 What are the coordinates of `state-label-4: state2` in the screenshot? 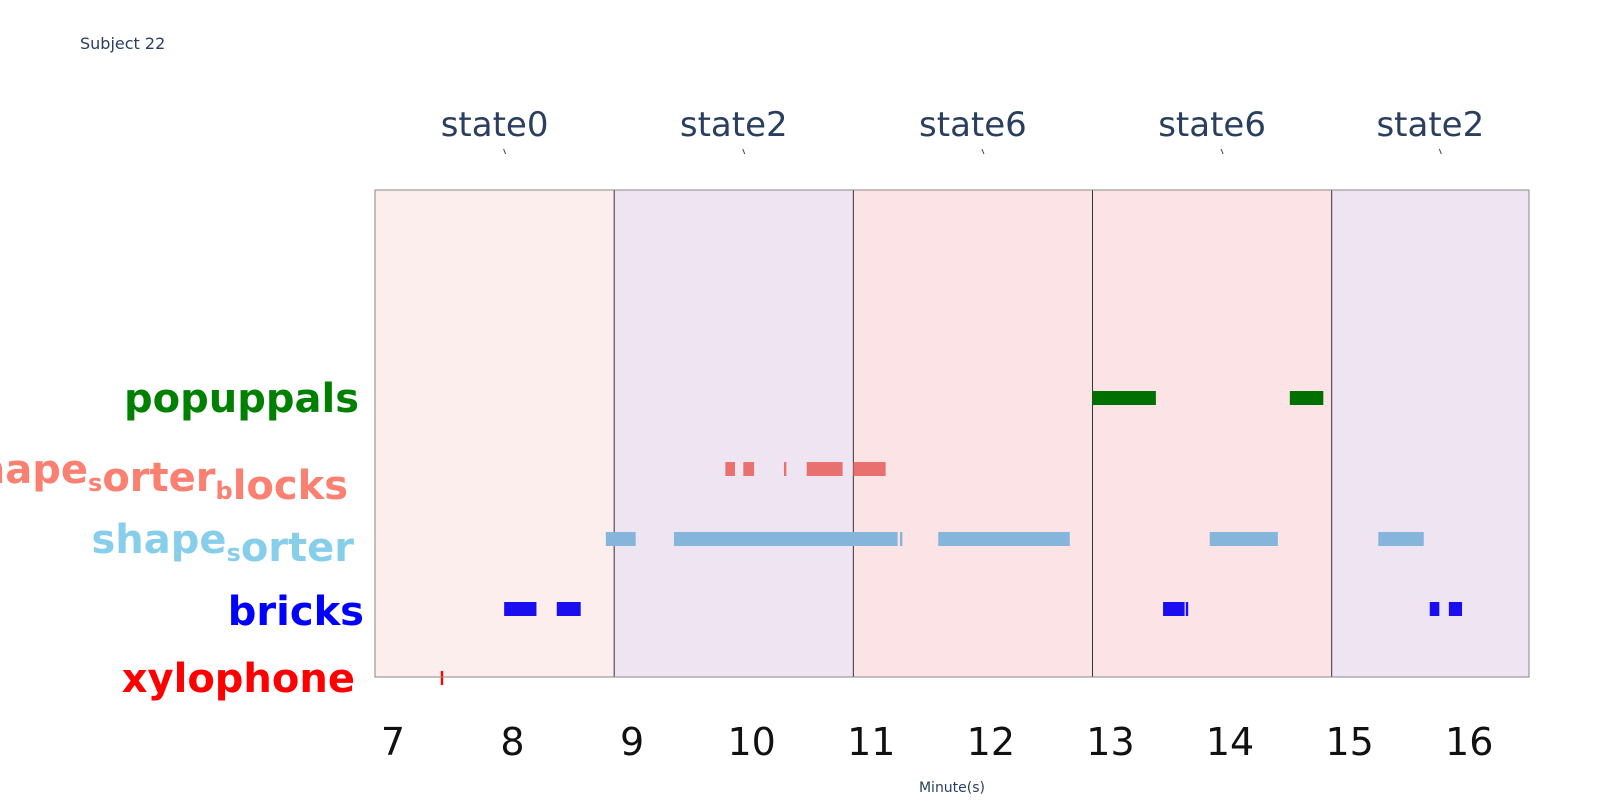 It's located at (1430, 125).